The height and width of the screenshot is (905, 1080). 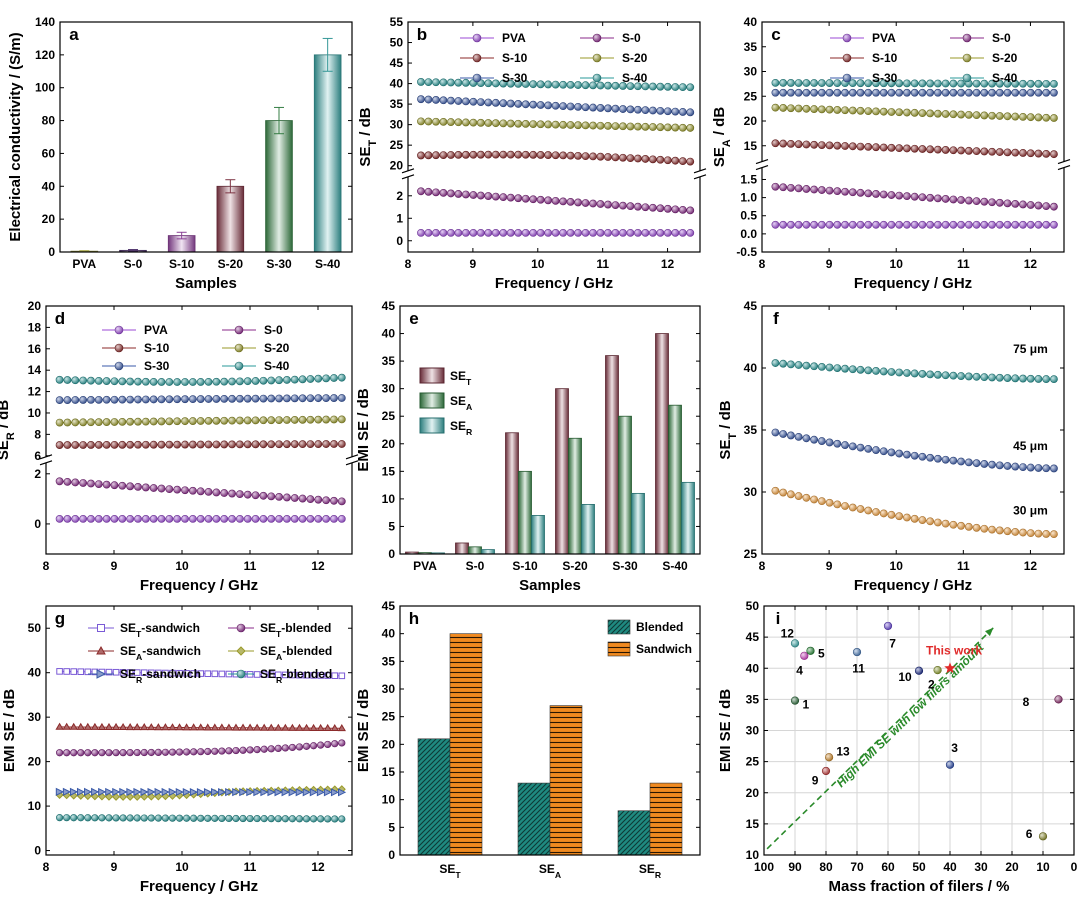 I want to click on category-label: S-20, so click(x=575, y=566).